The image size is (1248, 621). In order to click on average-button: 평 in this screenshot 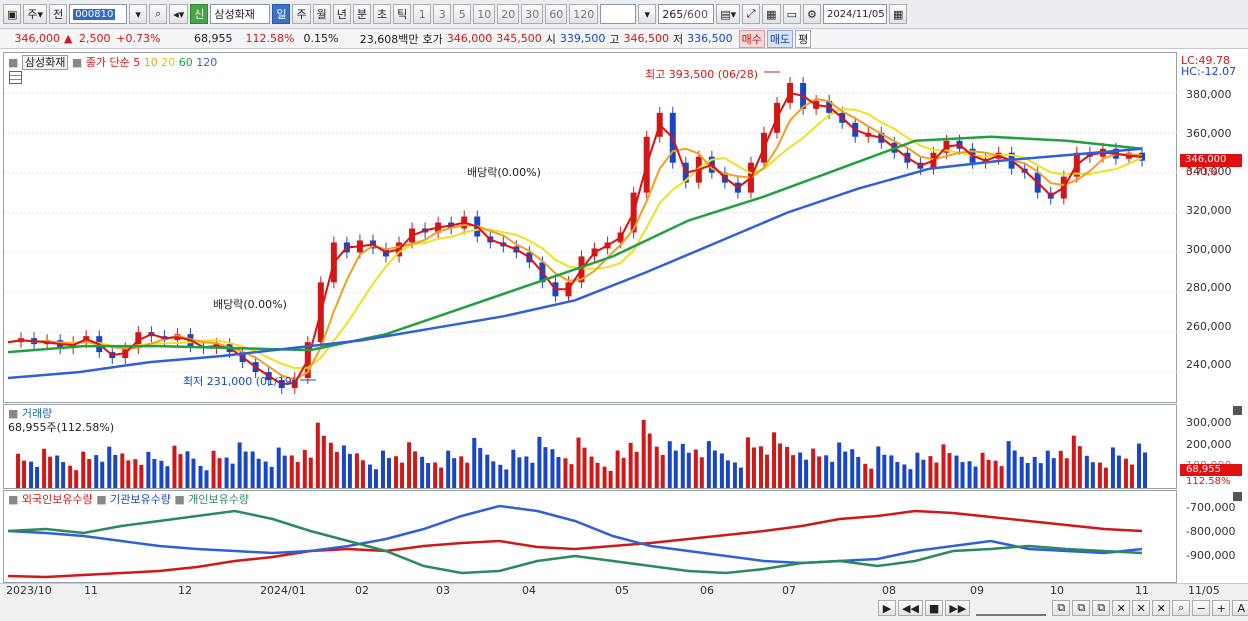, I will do `click(803, 38)`.